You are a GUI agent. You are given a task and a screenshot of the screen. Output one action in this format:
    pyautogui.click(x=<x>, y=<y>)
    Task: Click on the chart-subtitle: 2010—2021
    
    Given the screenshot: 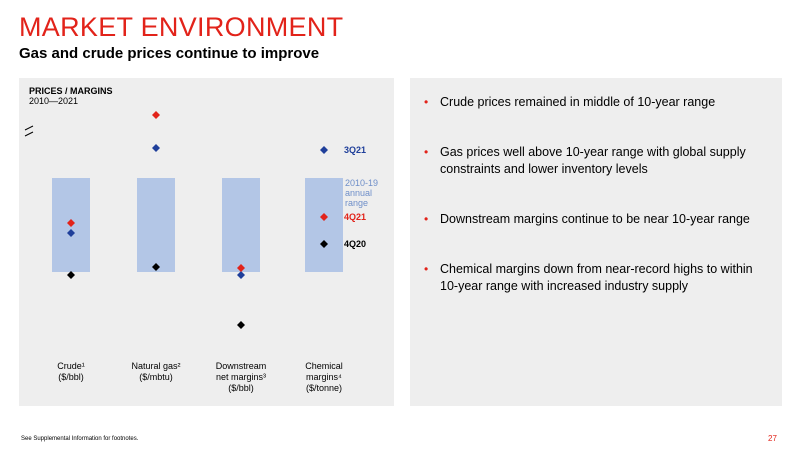 What is the action you would take?
    pyautogui.click(x=54, y=101)
    